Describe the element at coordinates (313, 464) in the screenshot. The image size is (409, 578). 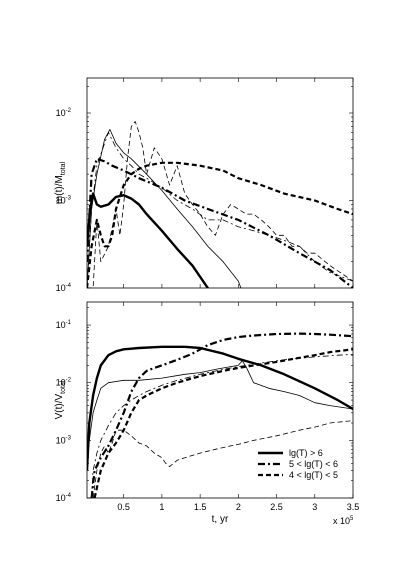
I see `legend-label: 5 < lg(T) < 6` at that location.